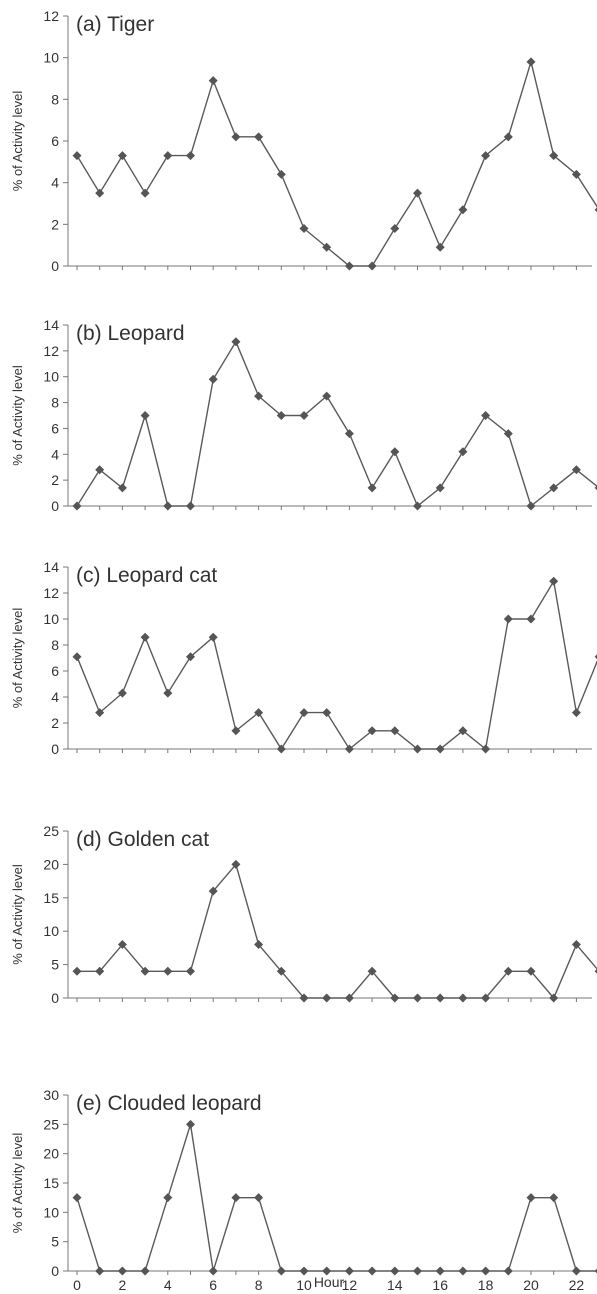 The height and width of the screenshot is (1294, 597). What do you see at coordinates (130, 333) in the screenshot?
I see `panel-title: (b) Leopard` at bounding box center [130, 333].